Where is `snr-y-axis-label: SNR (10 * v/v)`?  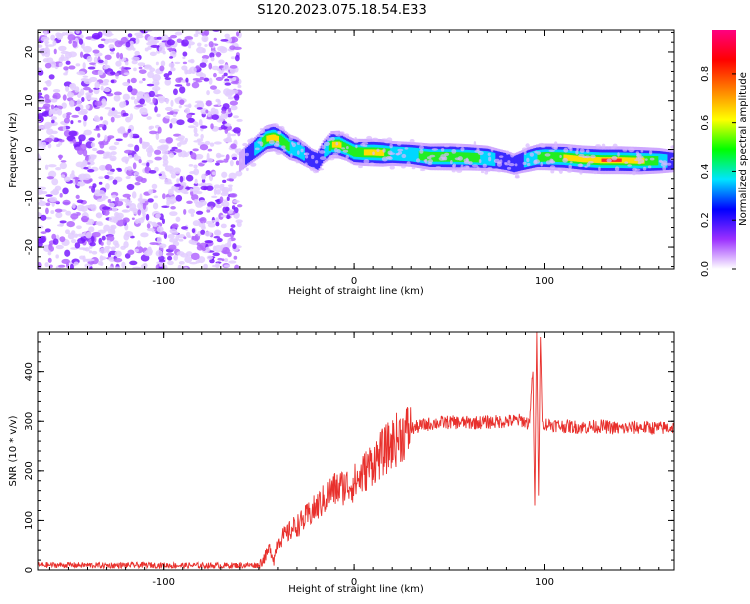
snr-y-axis-label: SNR (10 * v/v) is located at coordinates (13, 450).